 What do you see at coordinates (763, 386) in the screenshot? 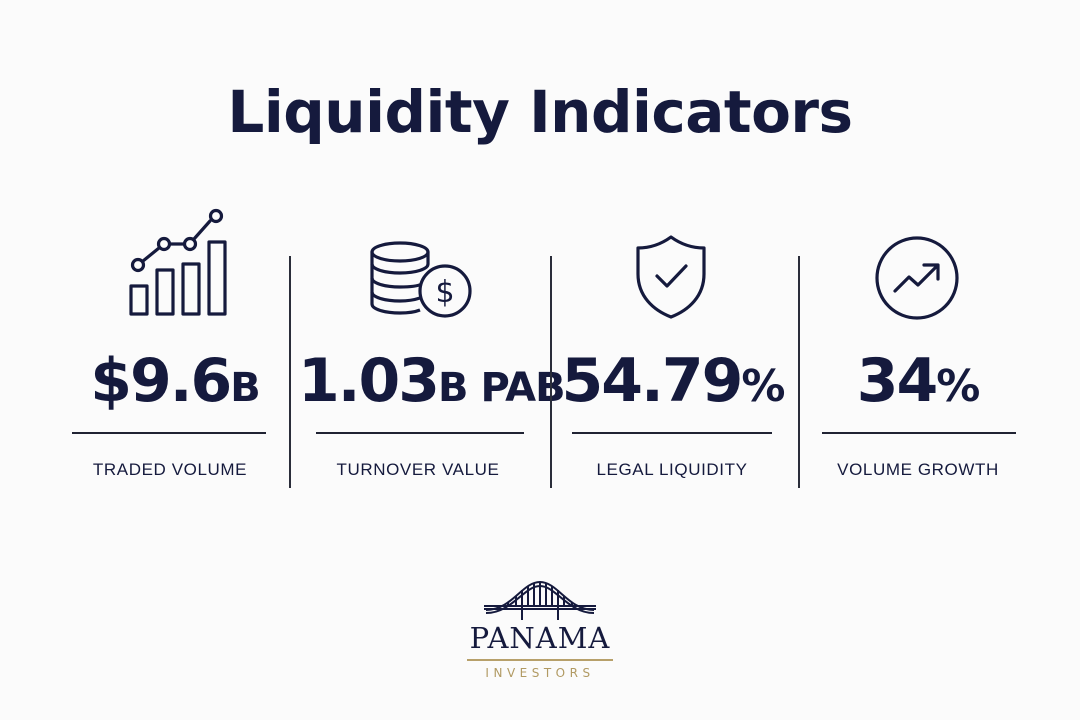
I see `legal-liquidity-unit: %` at bounding box center [763, 386].